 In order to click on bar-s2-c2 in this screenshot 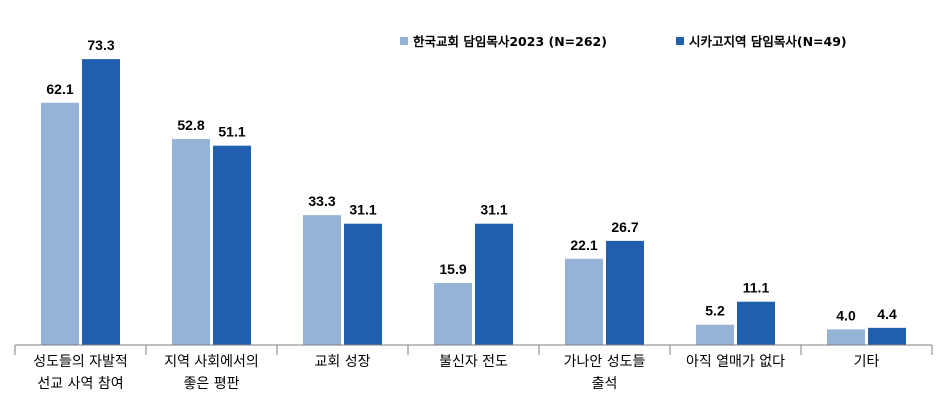, I will do `click(232, 245)`.